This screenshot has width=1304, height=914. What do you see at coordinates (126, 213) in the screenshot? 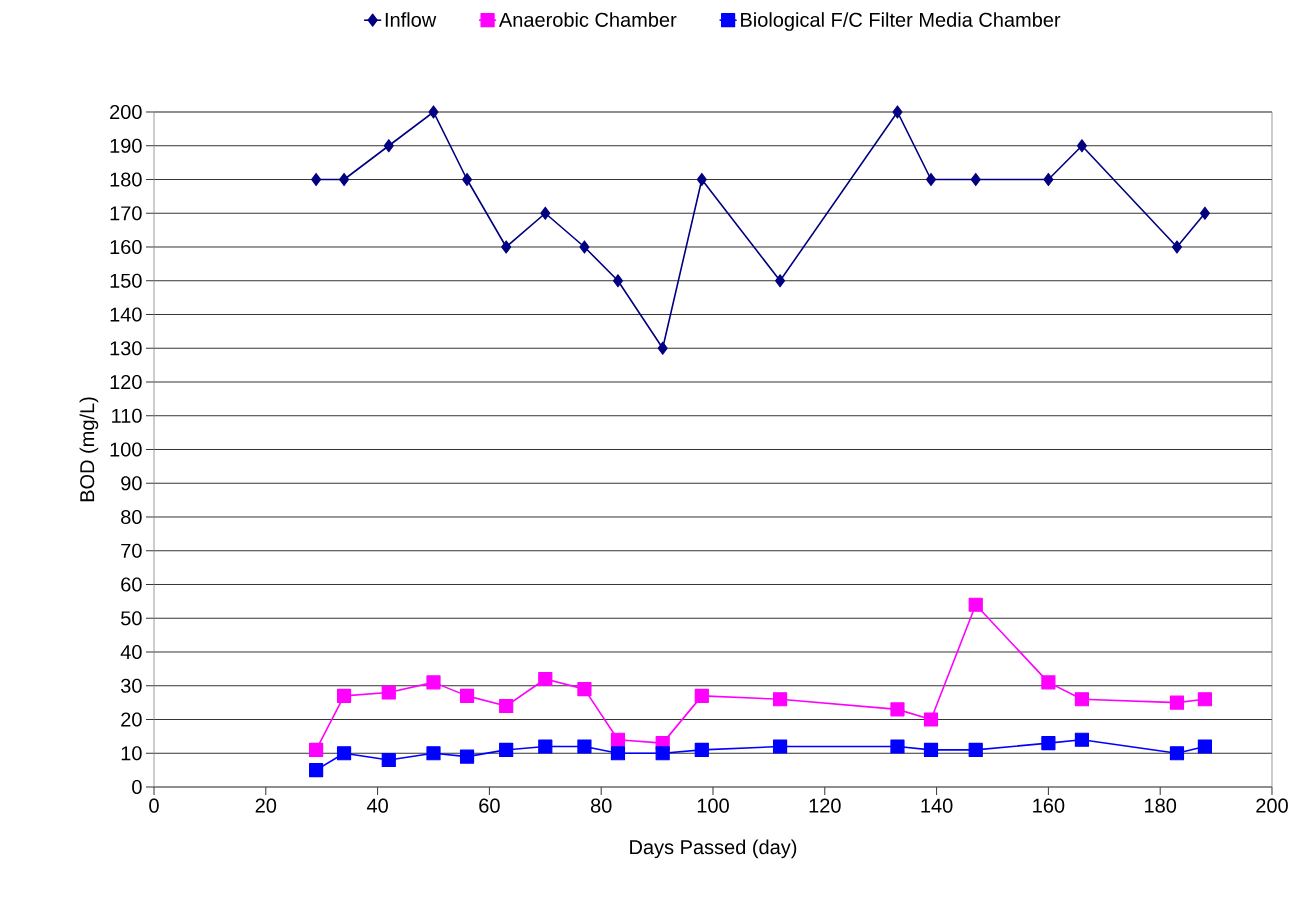
I see `y-tick-label: 170` at bounding box center [126, 213].